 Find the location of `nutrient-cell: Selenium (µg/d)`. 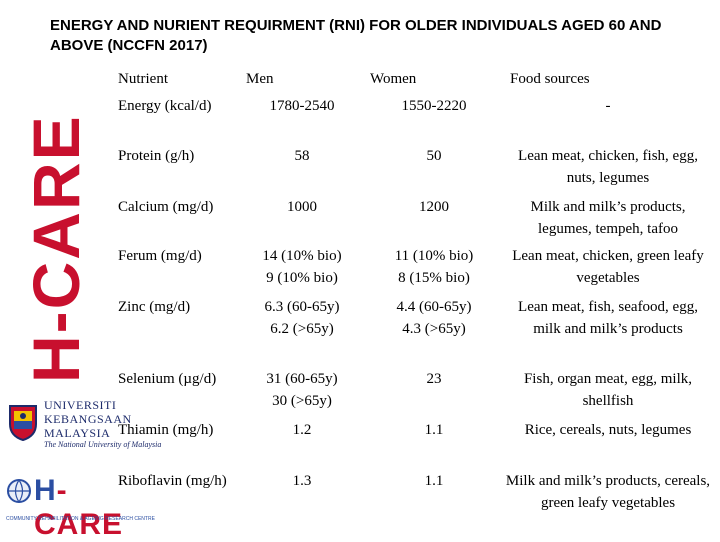

nutrient-cell: Selenium (µg/d) is located at coordinates (167, 379).